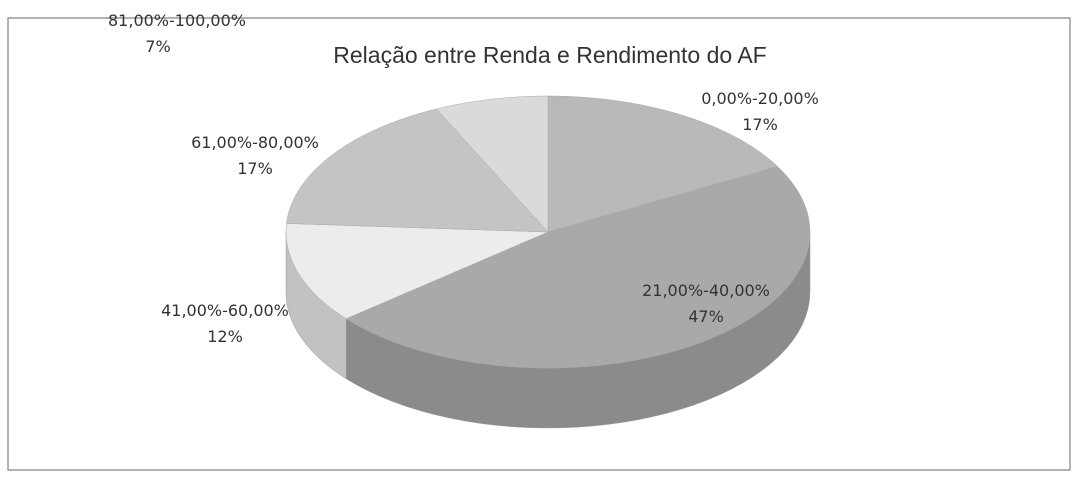  What do you see at coordinates (760, 98) in the screenshot?
I see `data-label-category: 0,00%-20,00%` at bounding box center [760, 98].